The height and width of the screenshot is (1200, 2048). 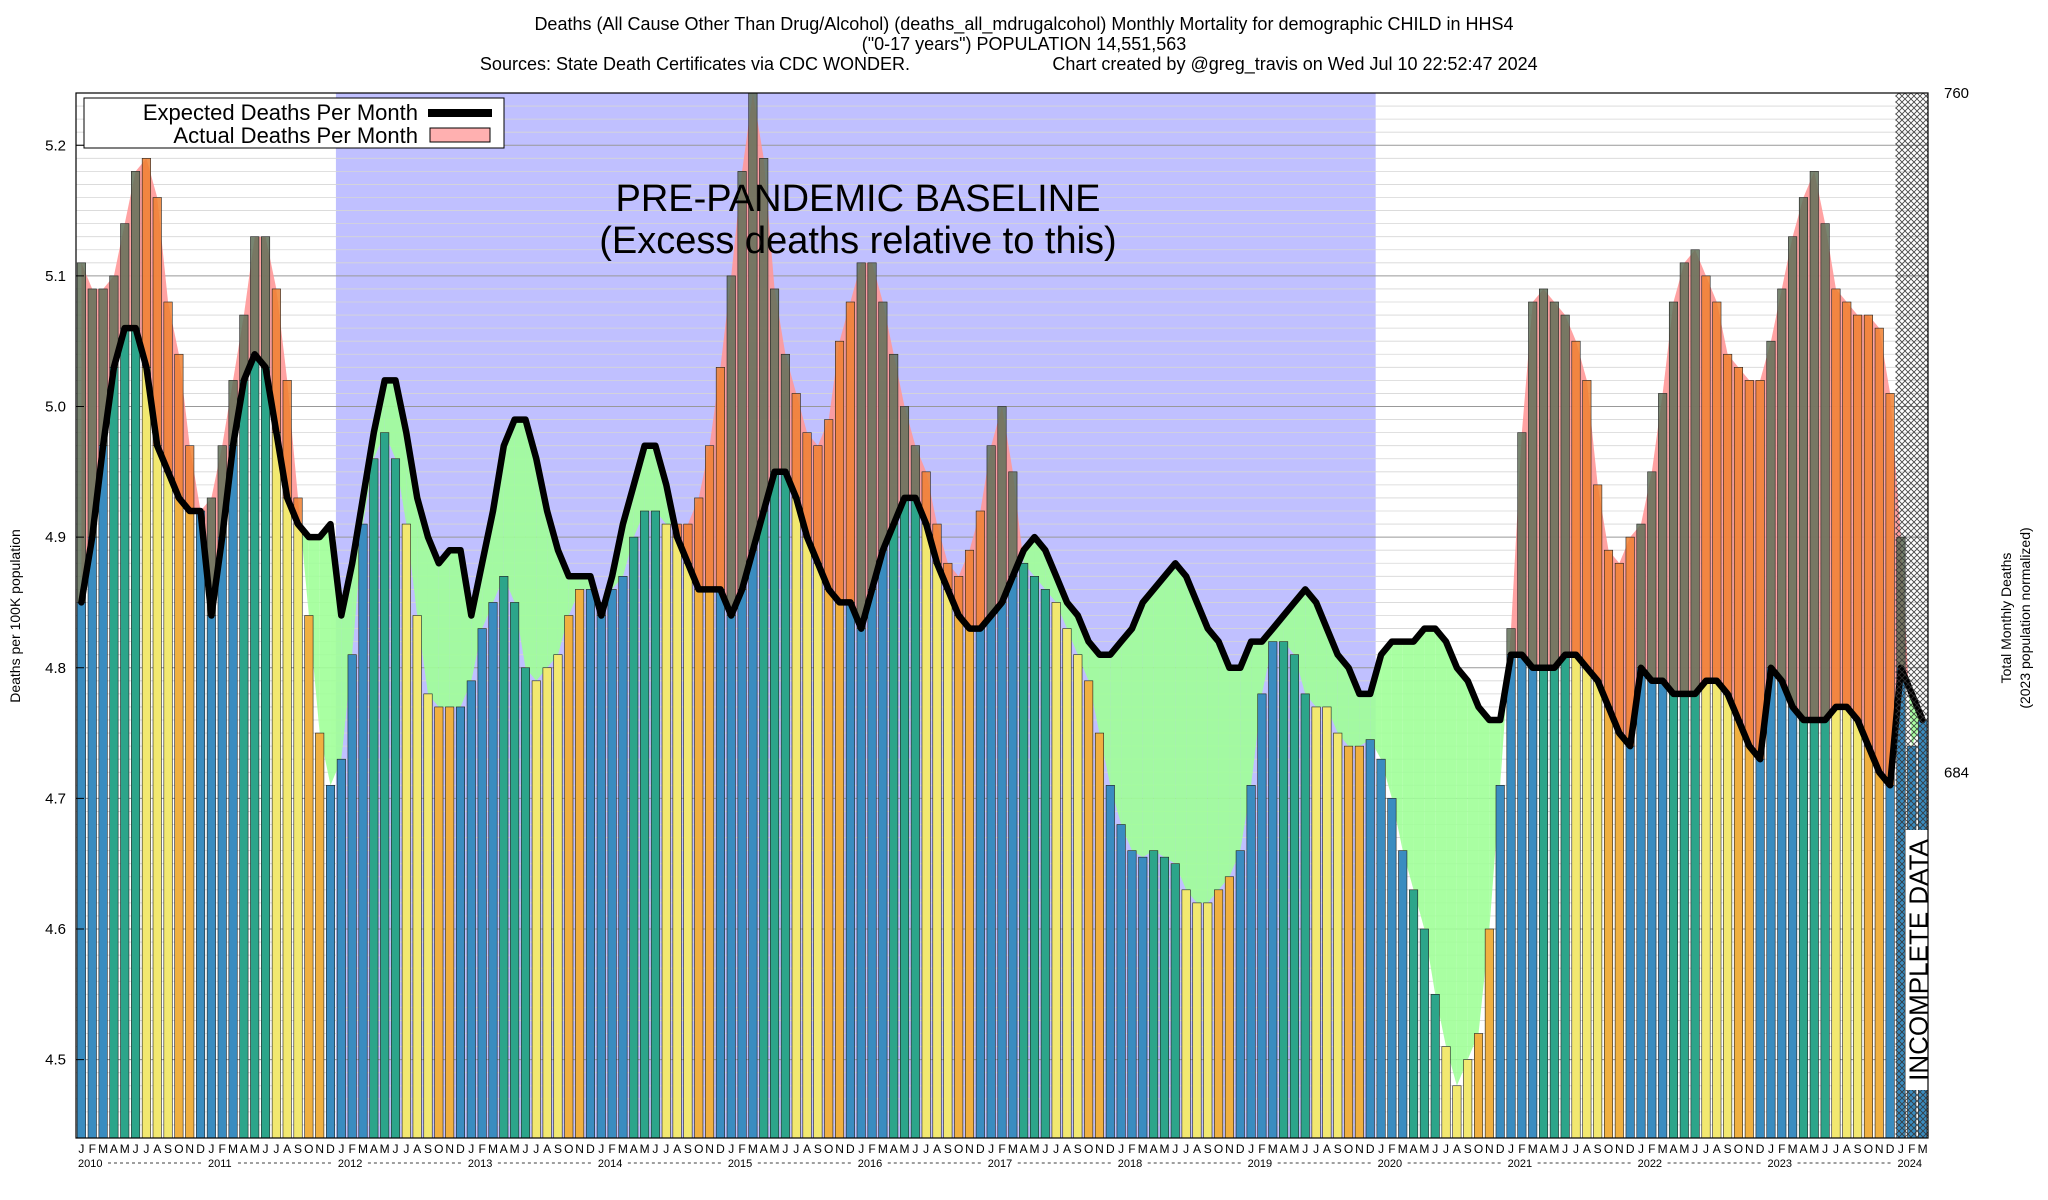 What do you see at coordinates (2025, 617) in the screenshot?
I see `y2-axis-title-2: (2023 population normalized)` at bounding box center [2025, 617].